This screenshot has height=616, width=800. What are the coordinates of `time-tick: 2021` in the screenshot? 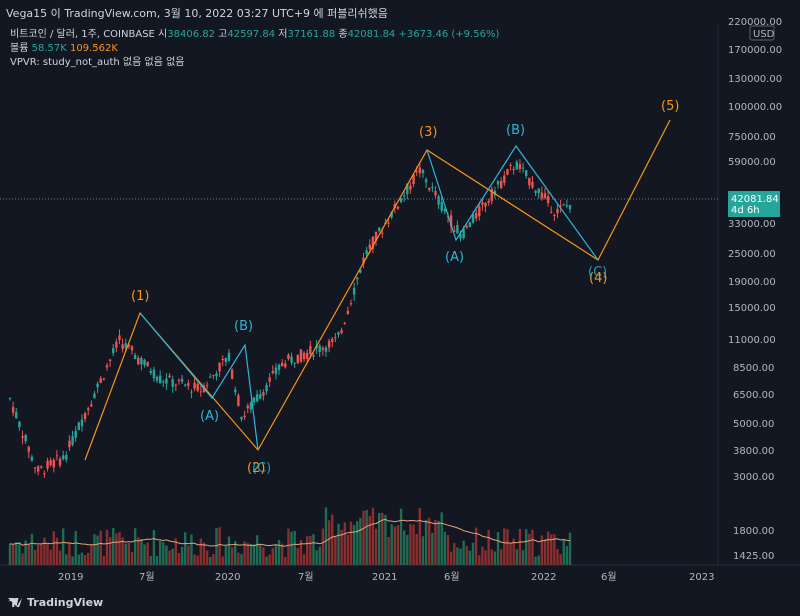 It's located at (384, 577).